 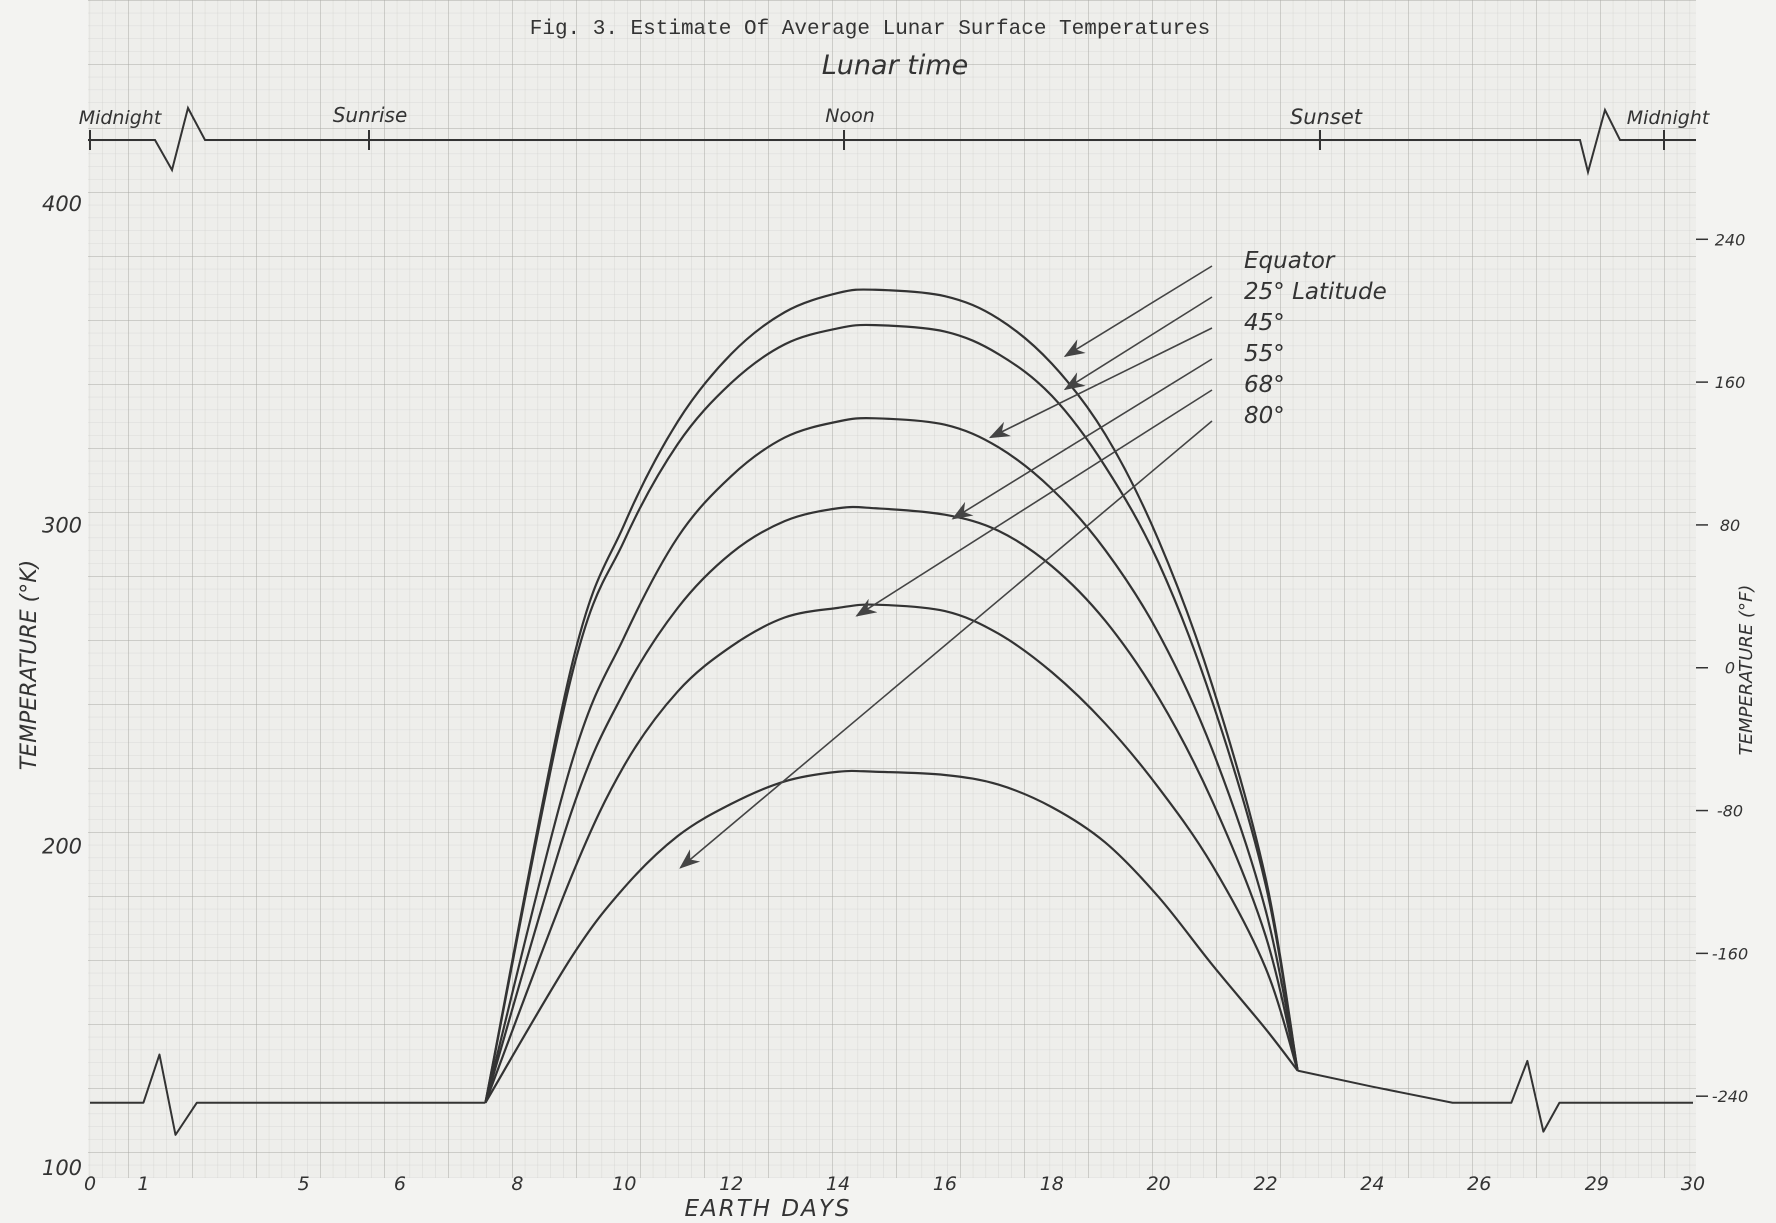 What do you see at coordinates (945, 1184) in the screenshot?
I see `x-tick-label: 16` at bounding box center [945, 1184].